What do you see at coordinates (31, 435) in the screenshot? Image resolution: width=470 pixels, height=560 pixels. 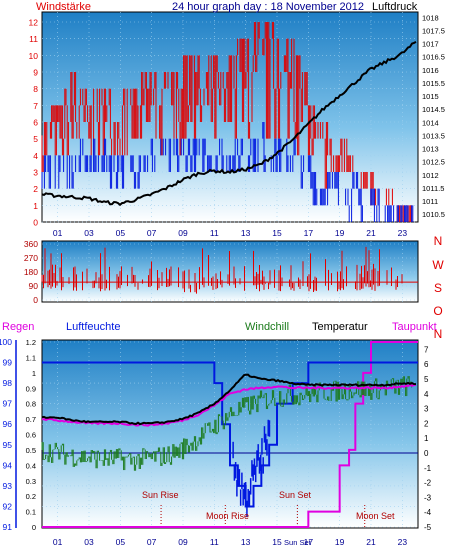 I see `rain-tick-label: 0.6` at bounding box center [31, 435].